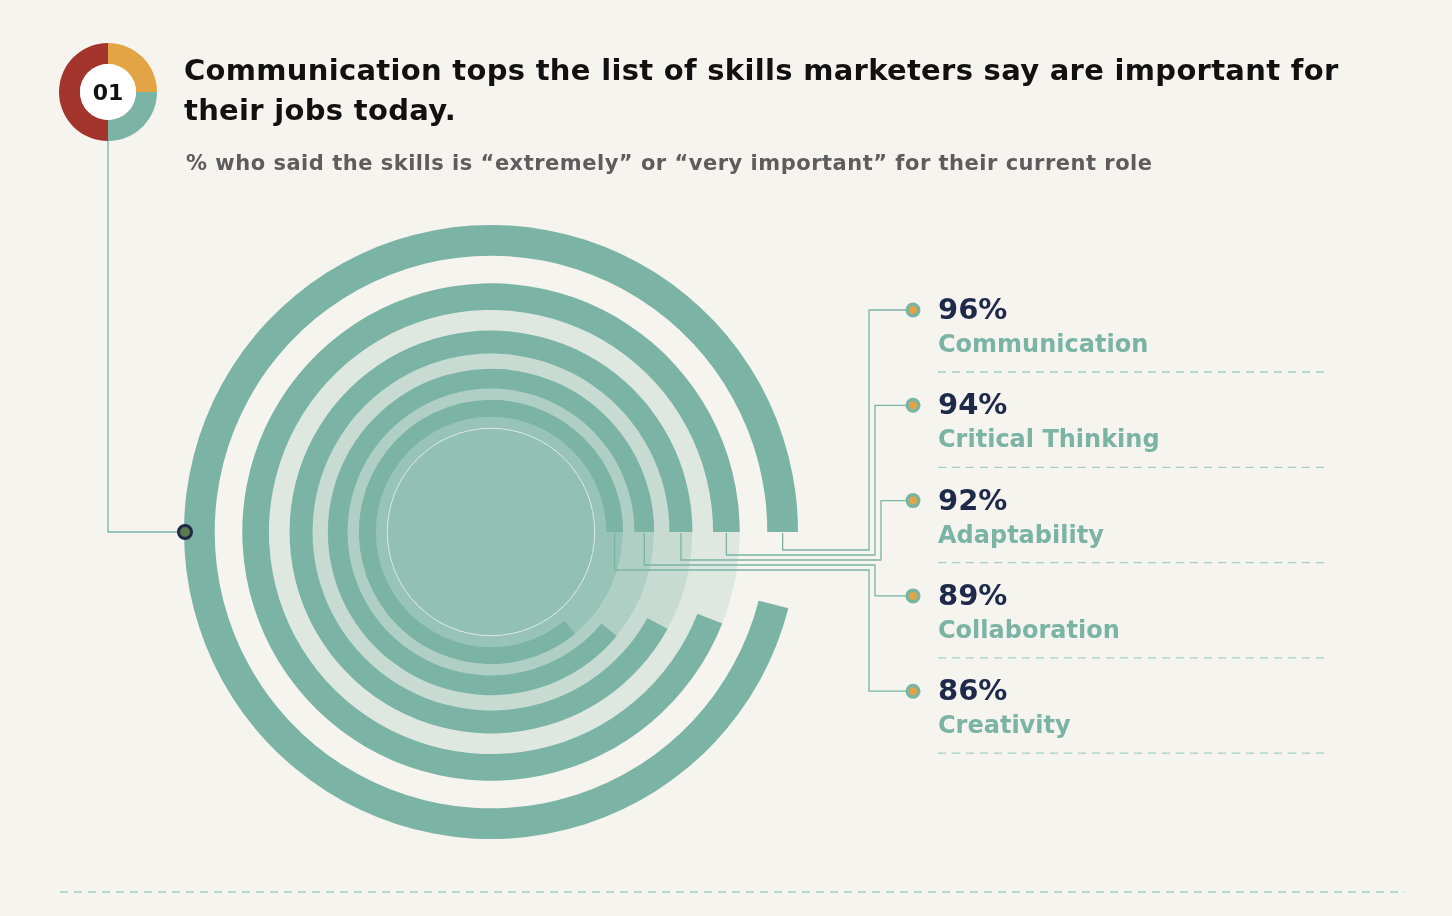 Image resolution: width=1452 pixels, height=916 pixels. I want to click on category-label: Adaptability, so click(1021, 534).